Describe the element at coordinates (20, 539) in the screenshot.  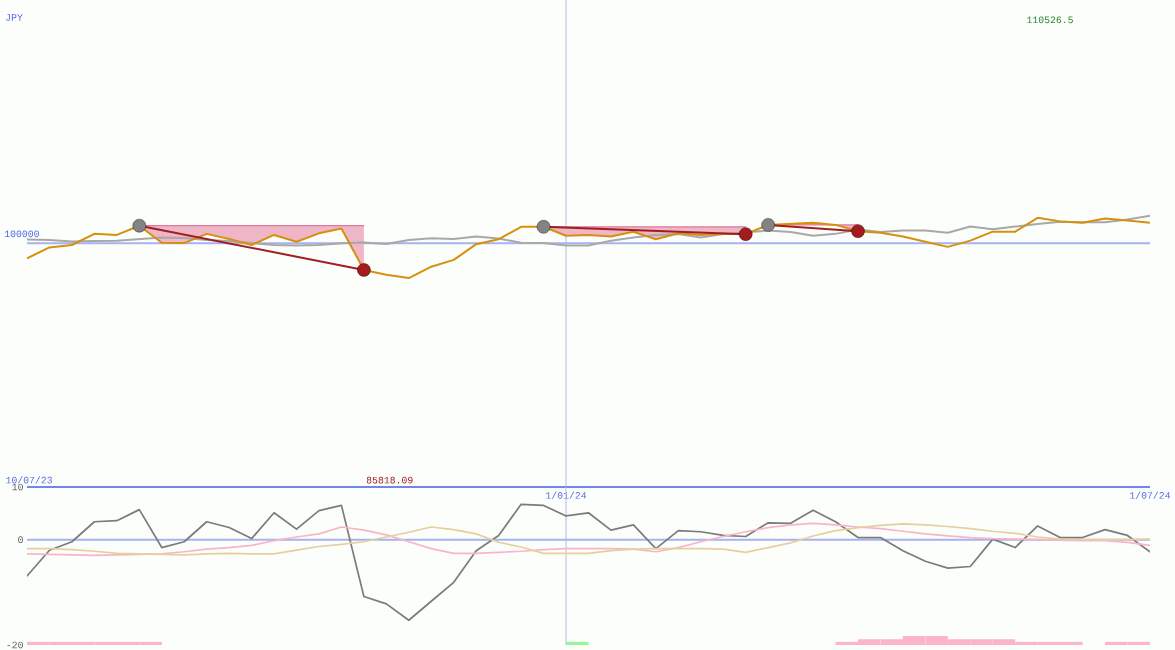
I see `y-tick-label: 0` at that location.